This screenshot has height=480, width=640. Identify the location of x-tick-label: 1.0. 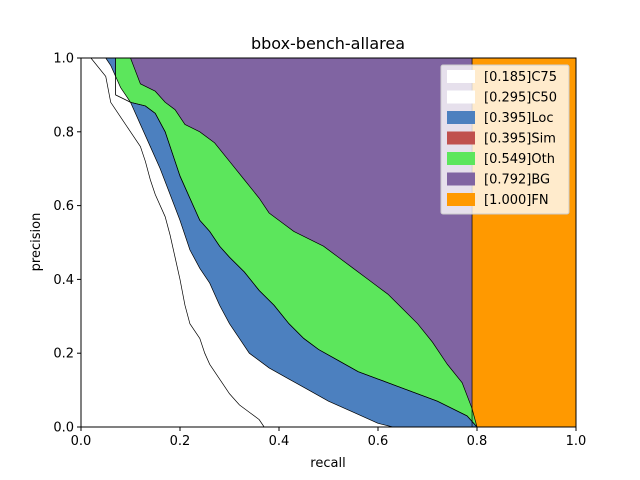
(576, 441).